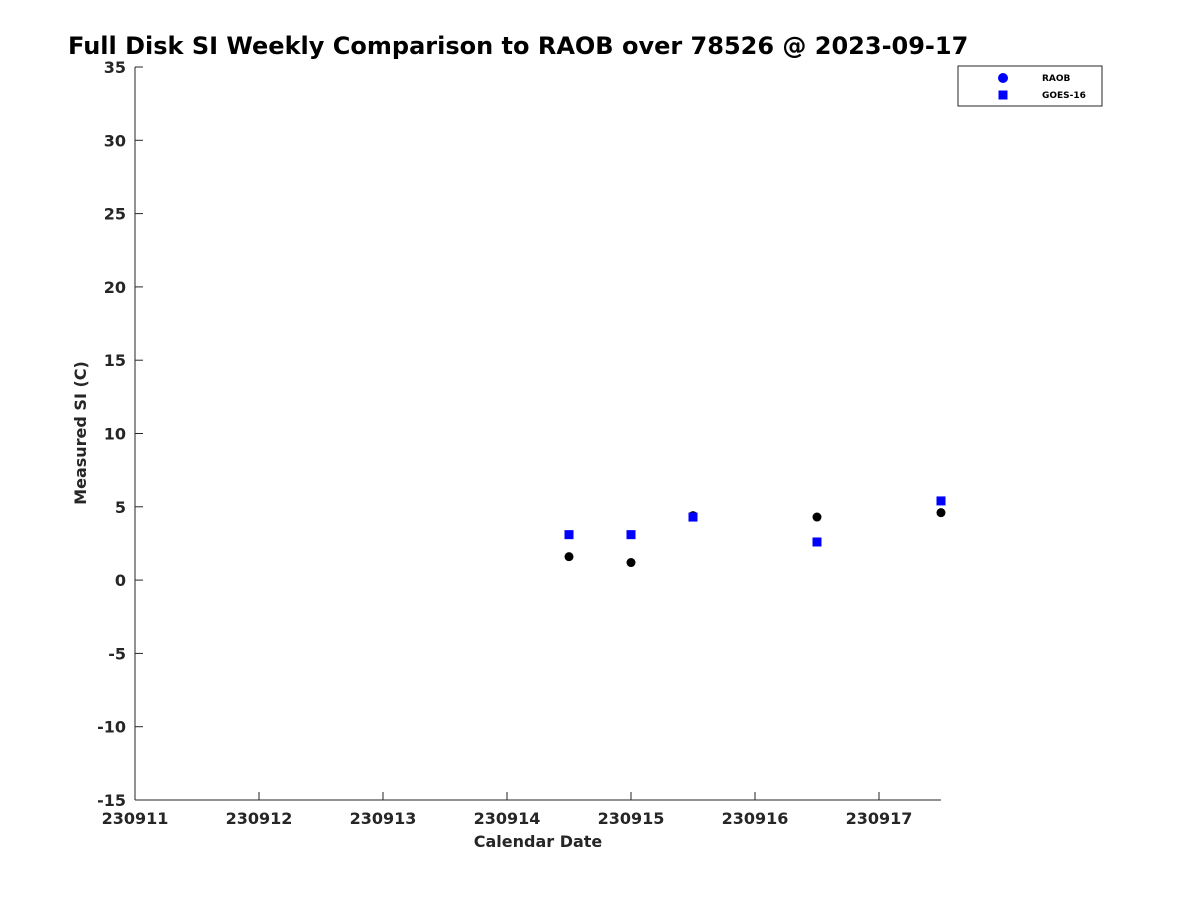 Image resolution: width=1200 pixels, height=900 pixels. Describe the element at coordinates (1064, 96) in the screenshot. I see `legend-label: GOES-16` at that location.